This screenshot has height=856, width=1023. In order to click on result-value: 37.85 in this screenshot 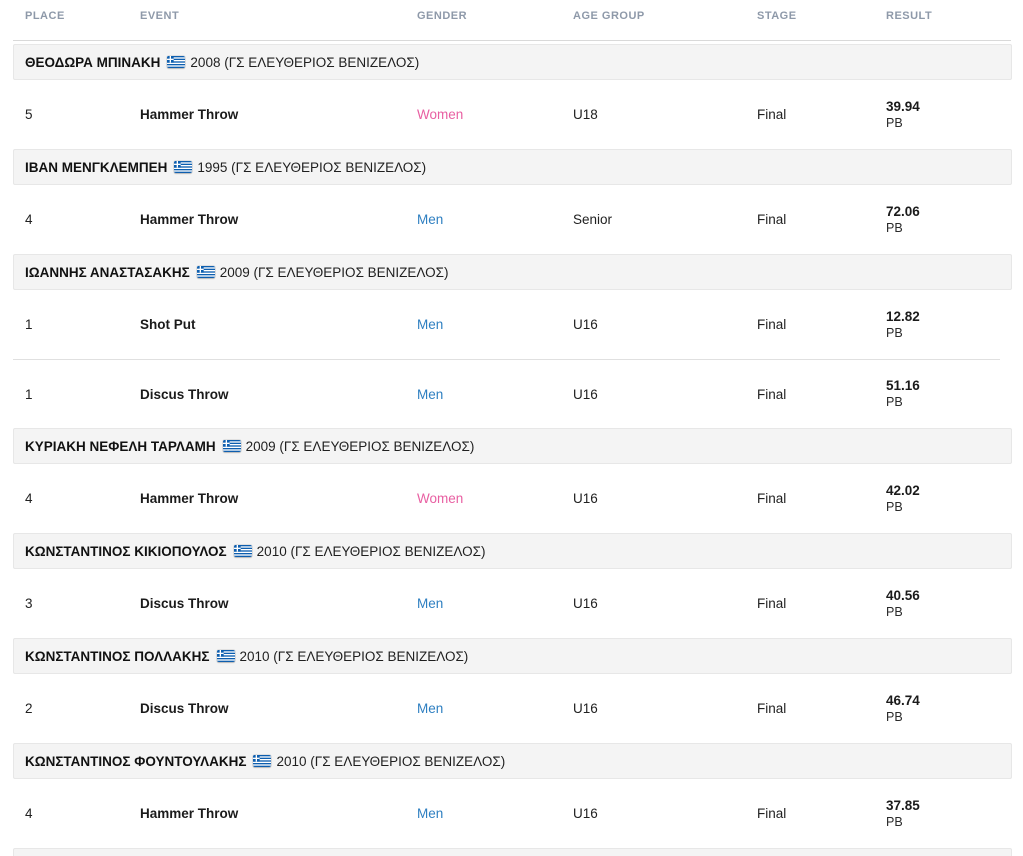, I will do `click(903, 805)`.